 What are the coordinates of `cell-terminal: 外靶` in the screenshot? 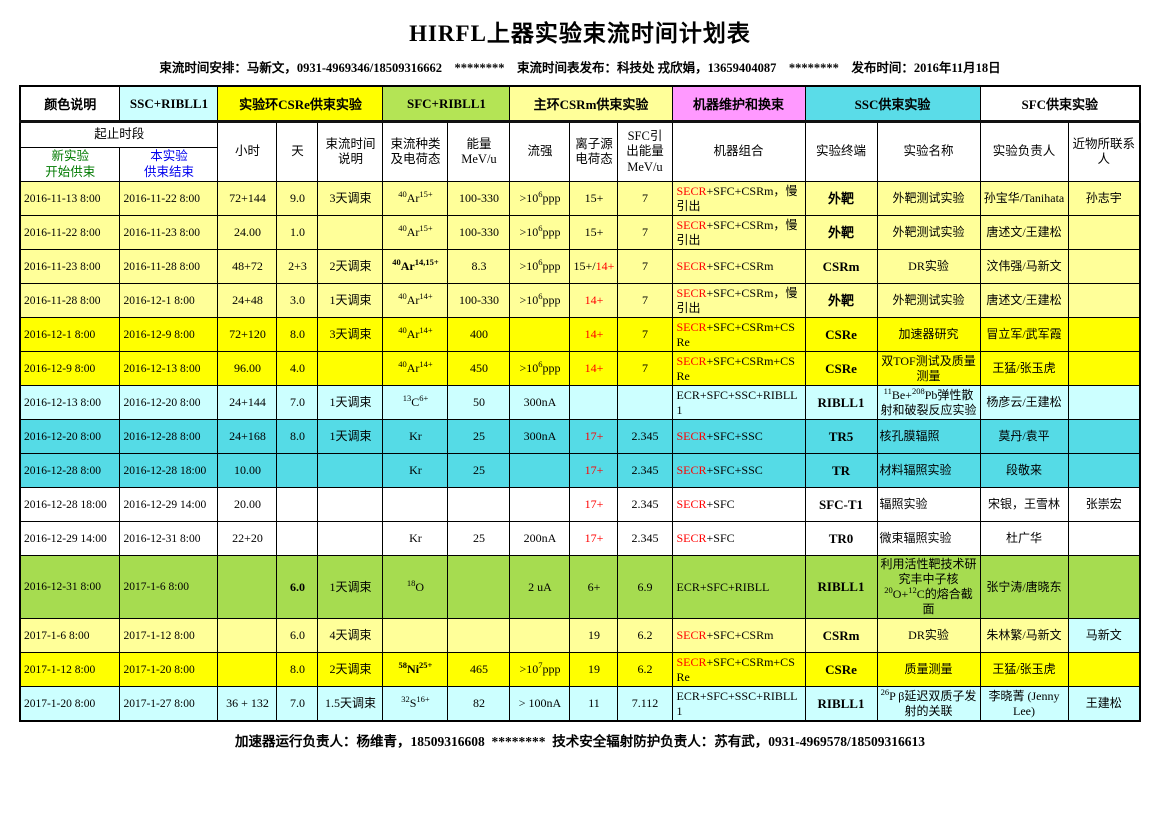 It's located at (841, 233).